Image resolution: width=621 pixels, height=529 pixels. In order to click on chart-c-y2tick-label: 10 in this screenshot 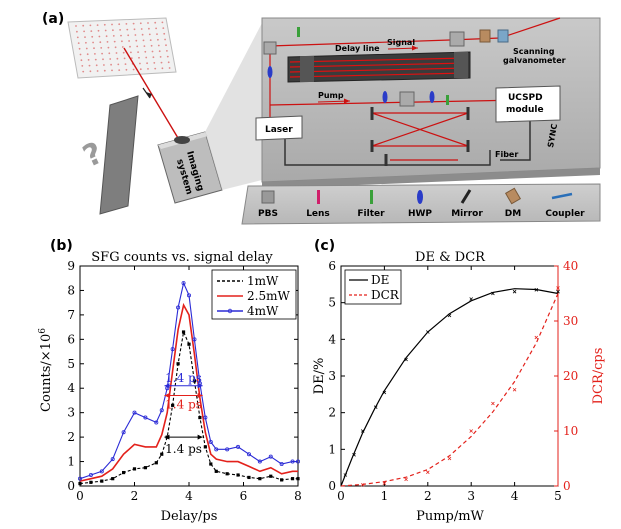, I will do `click(570, 431)`.